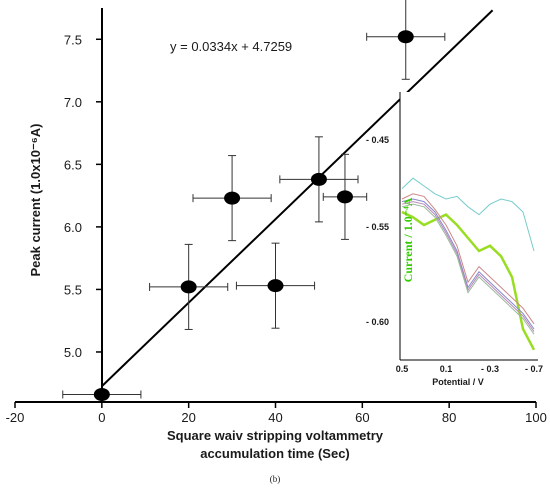  Describe the element at coordinates (446, 369) in the screenshot. I see `inset-x-tick-label: 0.1` at that location.